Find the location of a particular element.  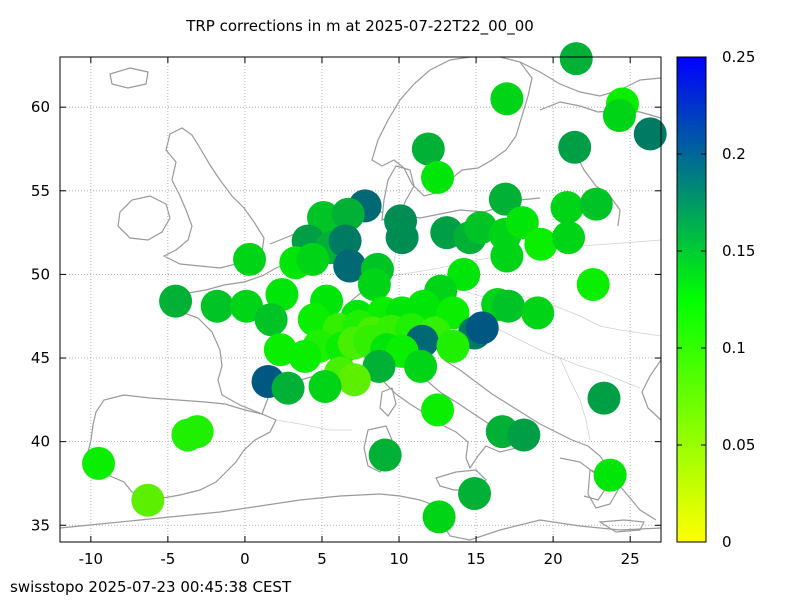

y-tick-label: 55 is located at coordinates (40, 191).